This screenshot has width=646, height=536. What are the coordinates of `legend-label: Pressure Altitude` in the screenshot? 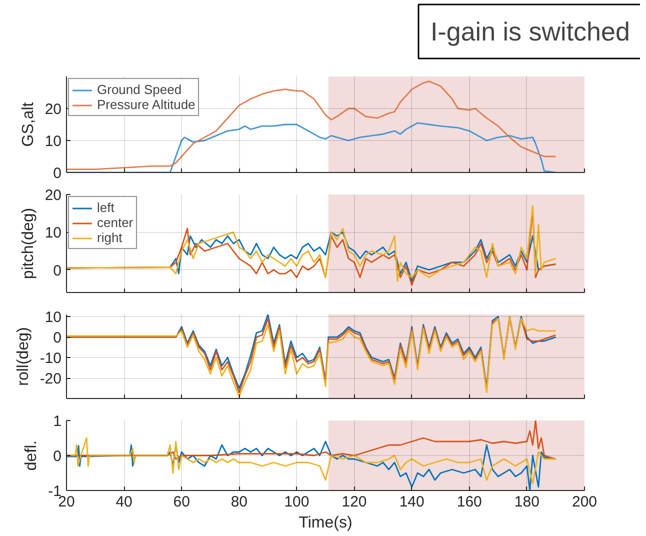 It's located at (146, 104).